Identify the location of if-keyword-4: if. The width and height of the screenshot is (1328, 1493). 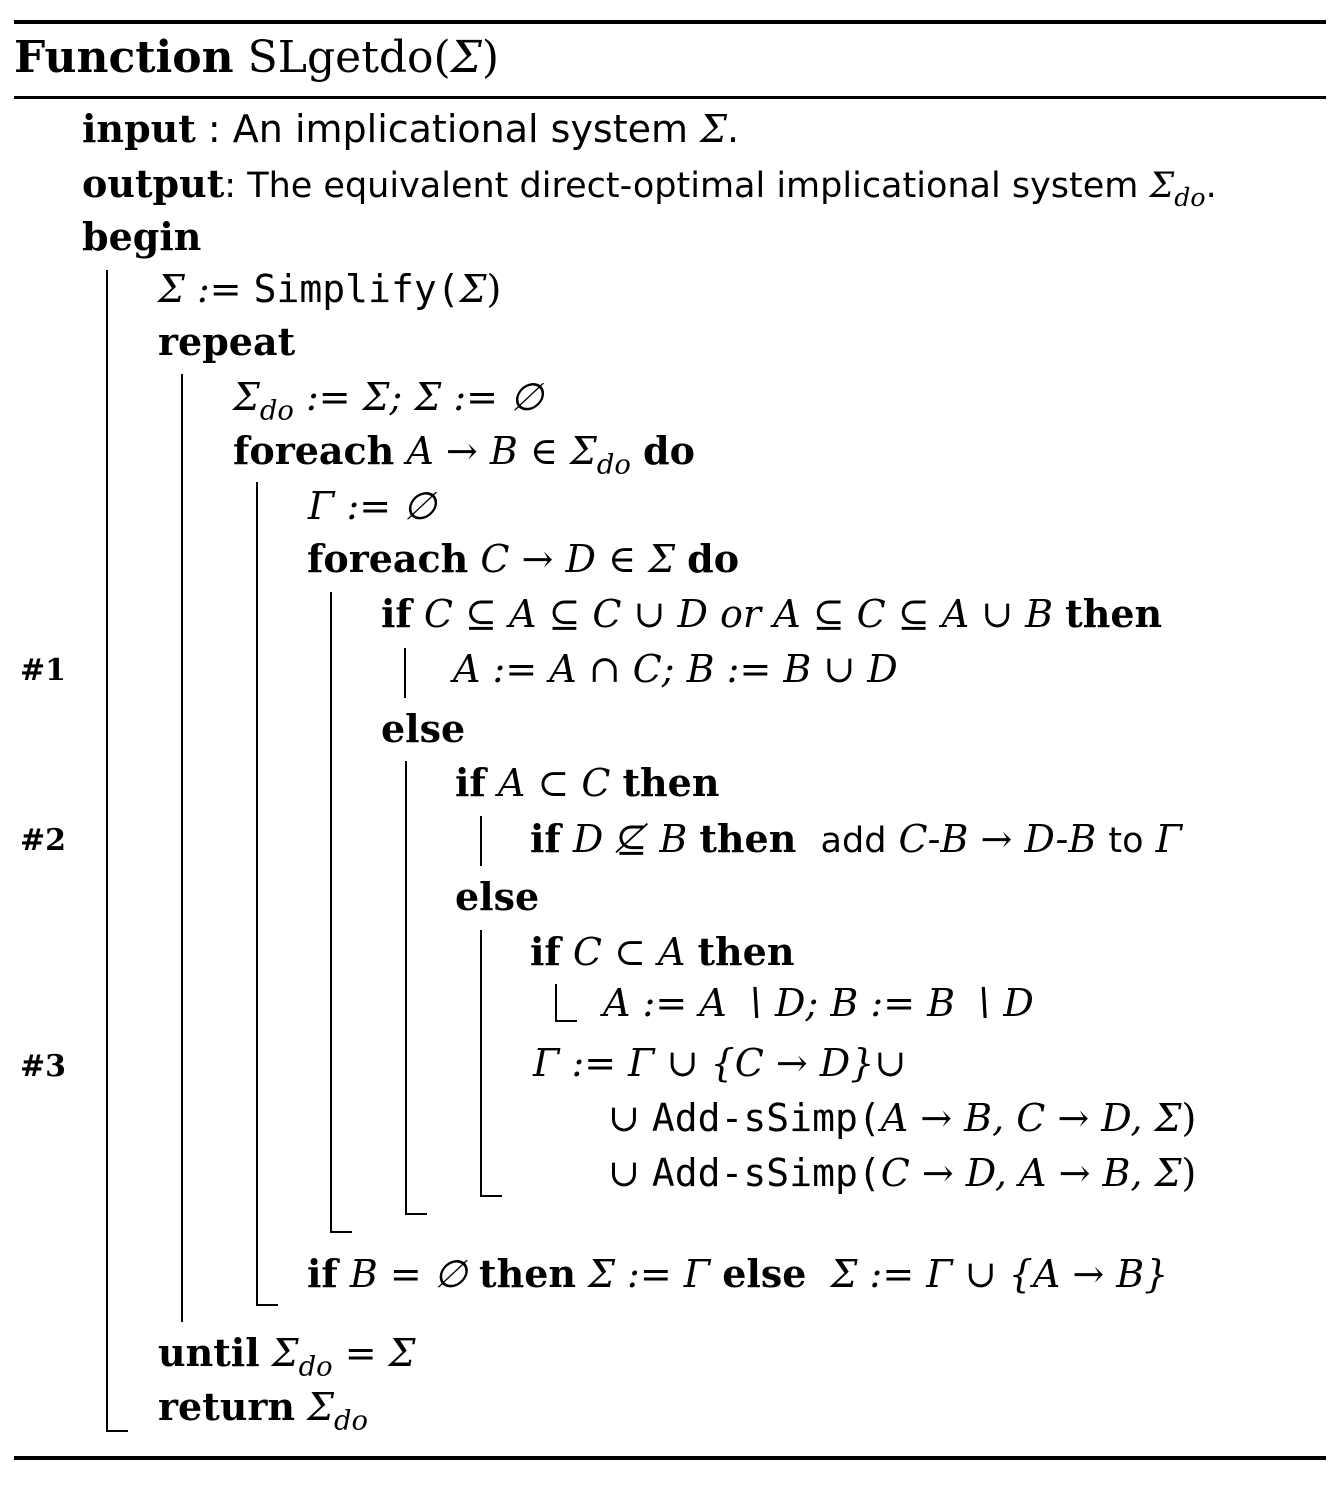
(545, 951).